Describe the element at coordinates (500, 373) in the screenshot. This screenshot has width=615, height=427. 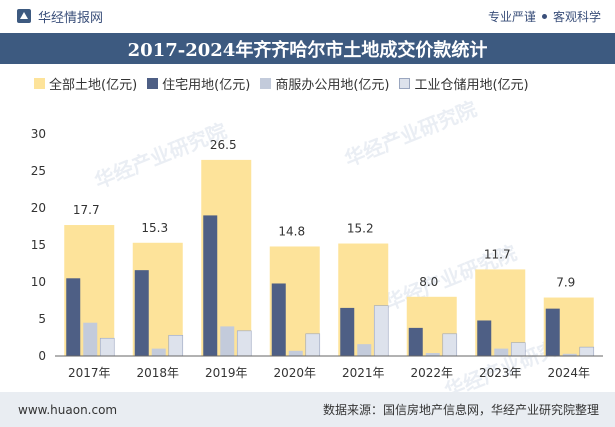
I see `x-tick-label: 2023年` at that location.